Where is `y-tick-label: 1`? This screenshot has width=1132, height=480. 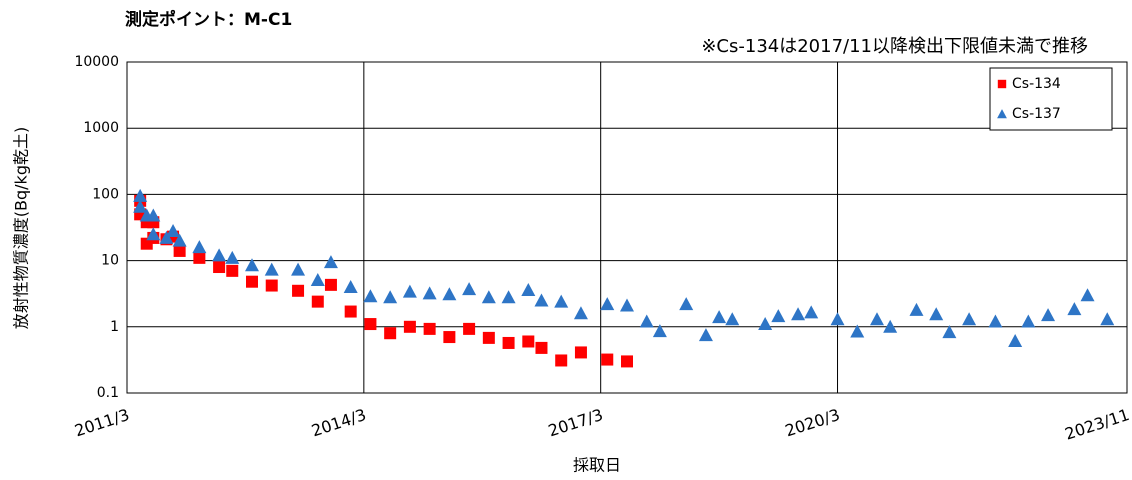
y-tick-label: 1 is located at coordinates (114, 327).